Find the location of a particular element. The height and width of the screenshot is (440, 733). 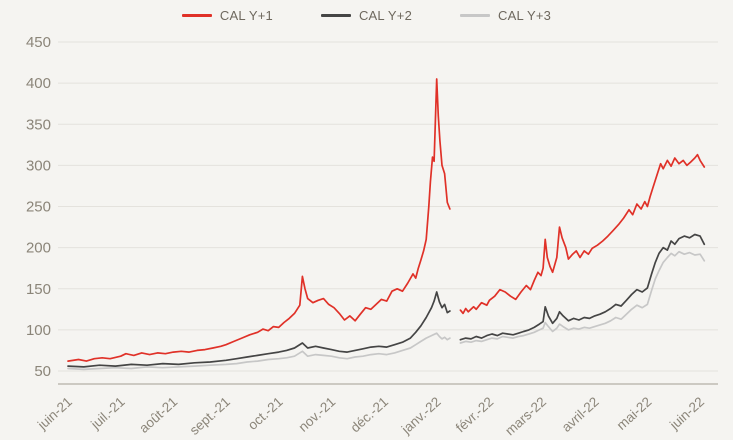

y-axis-tick-label: 50 is located at coordinates (42, 371).